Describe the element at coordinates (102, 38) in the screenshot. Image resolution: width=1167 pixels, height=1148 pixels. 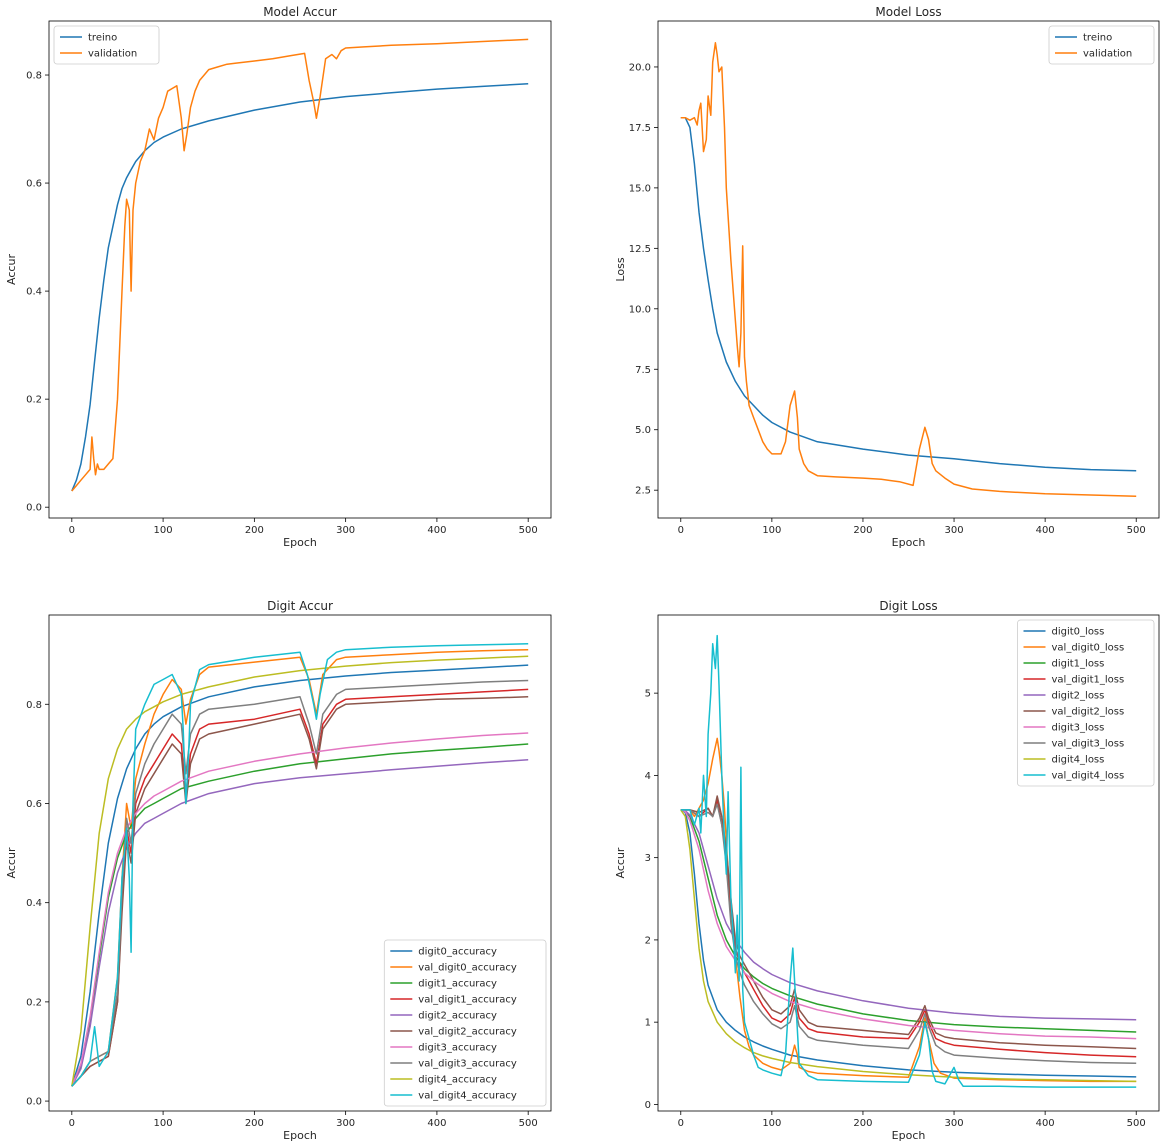
I see `legend-entry: treino` at that location.